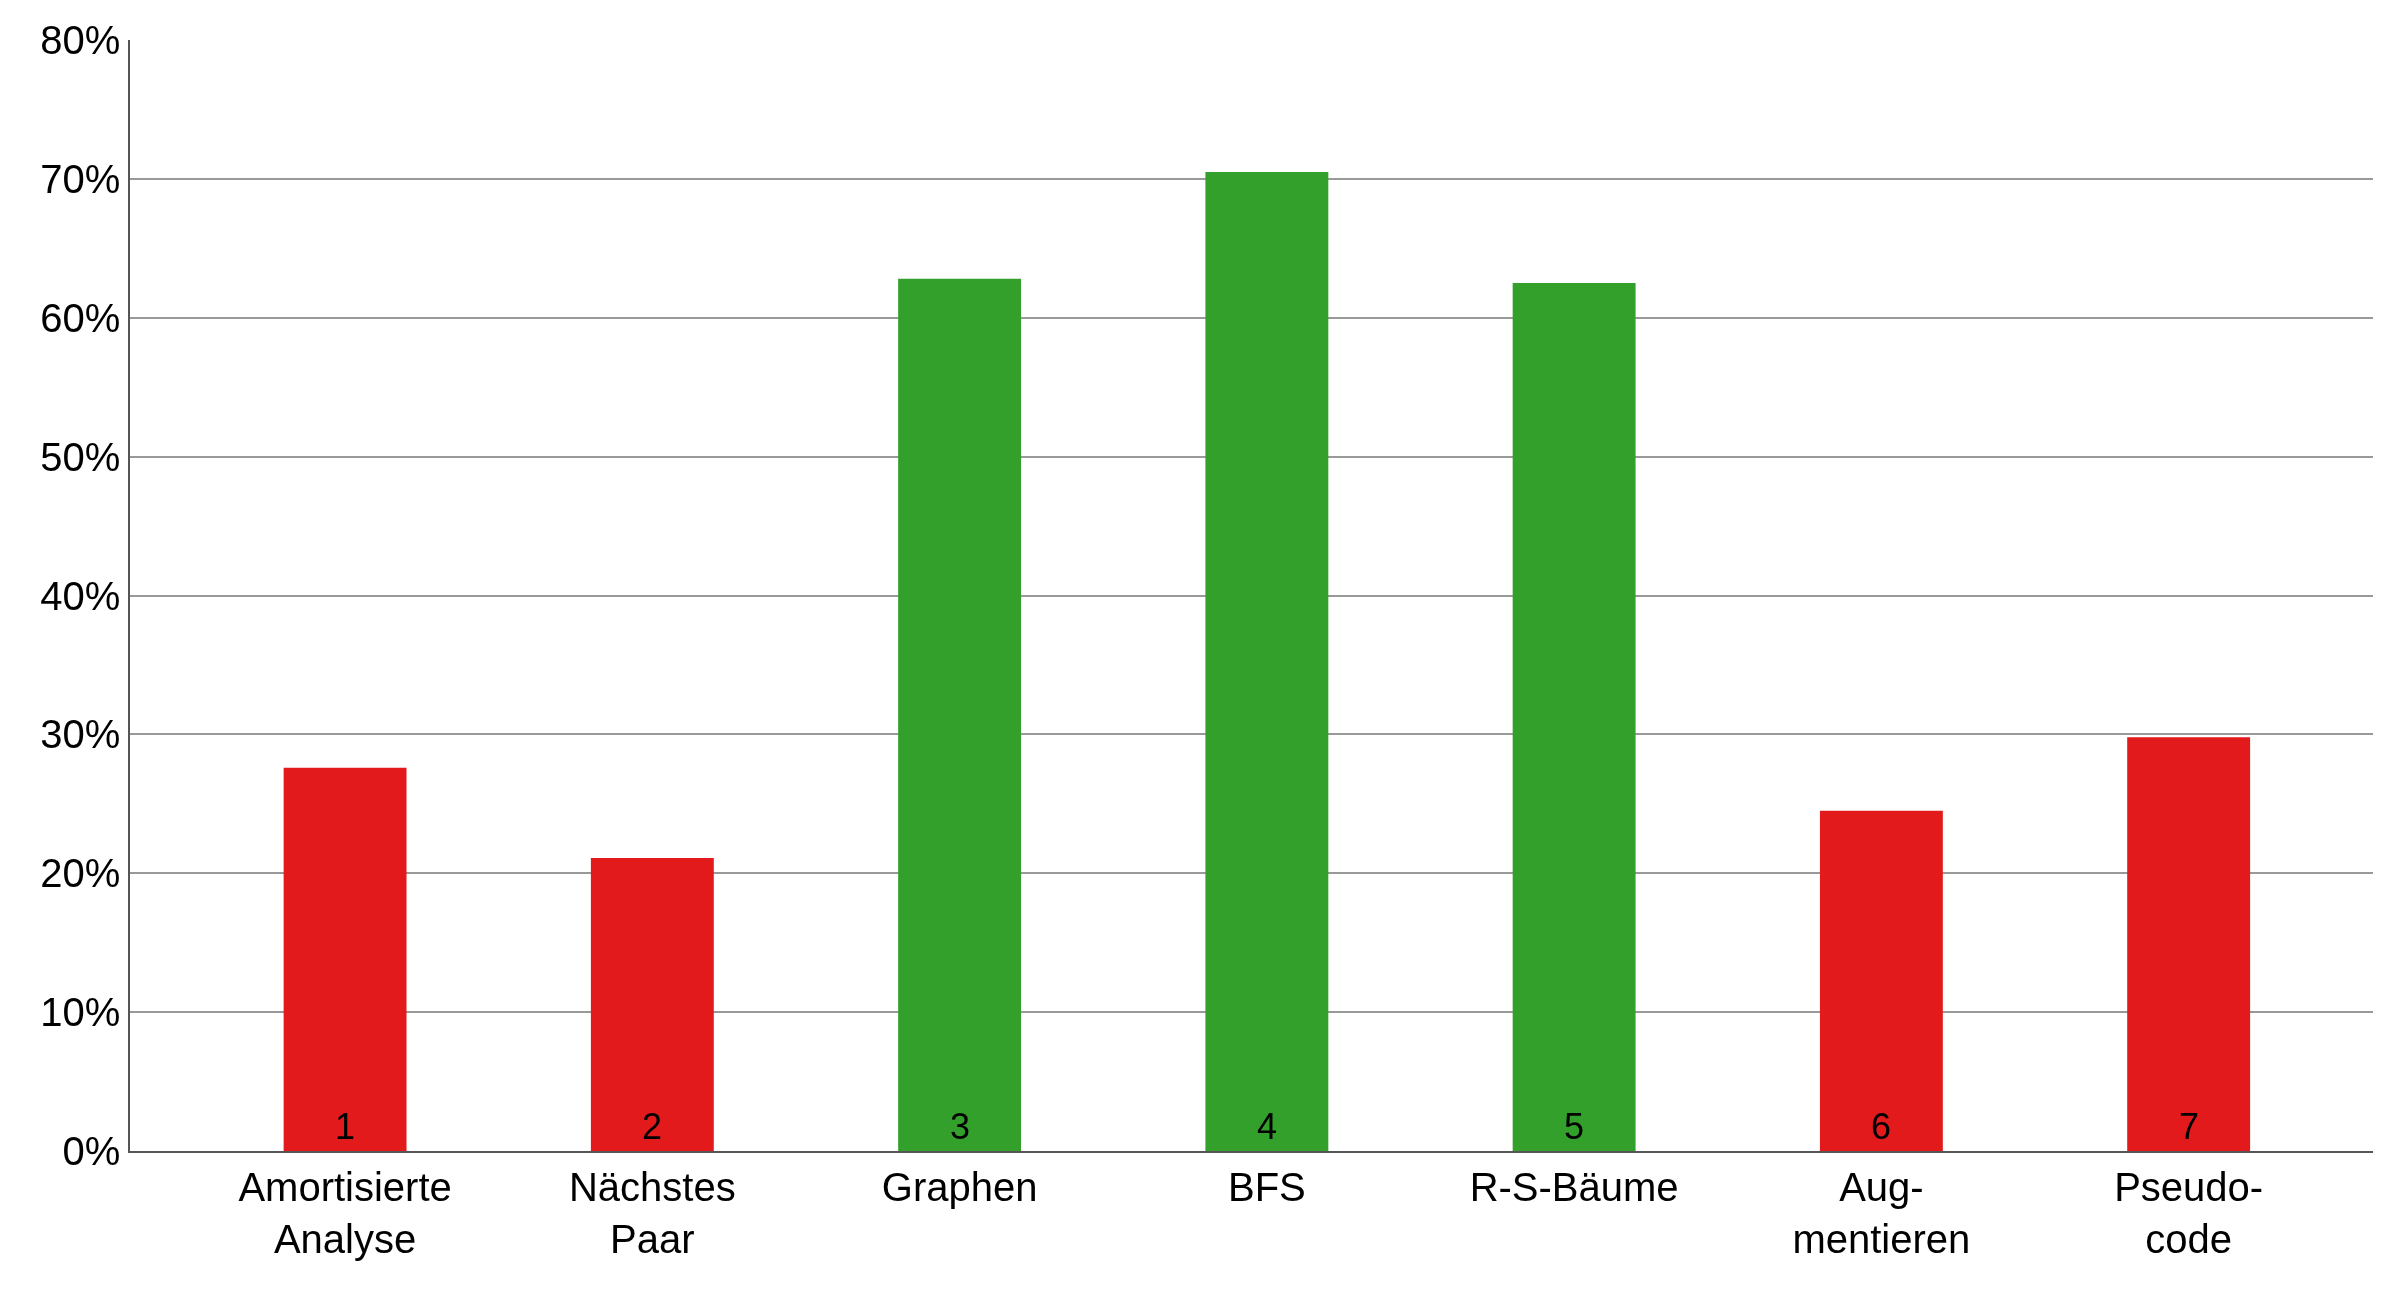 The image size is (2403, 1291). Describe the element at coordinates (1574, 1186) in the screenshot. I see `x-tick-label: R-S-Bäume` at that location.